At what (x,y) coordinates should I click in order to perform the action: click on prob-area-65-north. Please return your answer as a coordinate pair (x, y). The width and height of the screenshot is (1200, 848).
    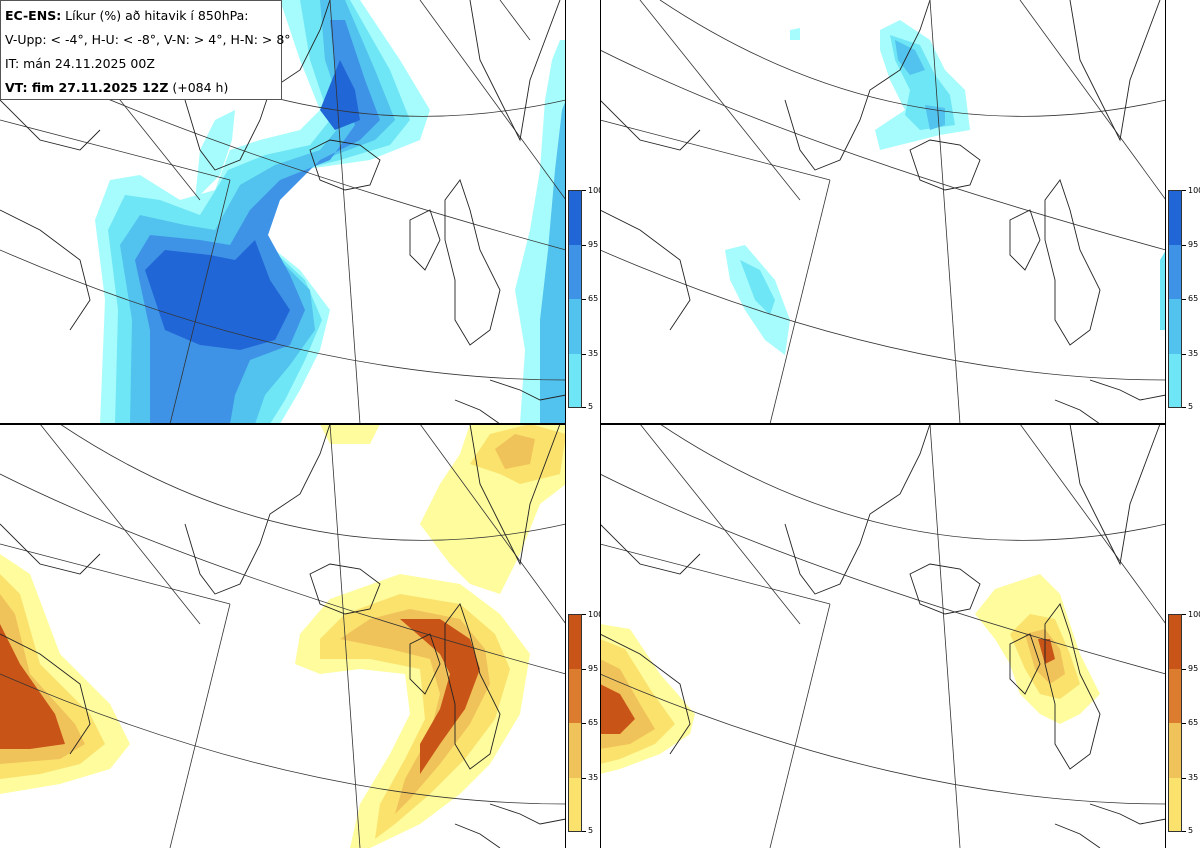
    Looking at the image, I should click on (515, 451).